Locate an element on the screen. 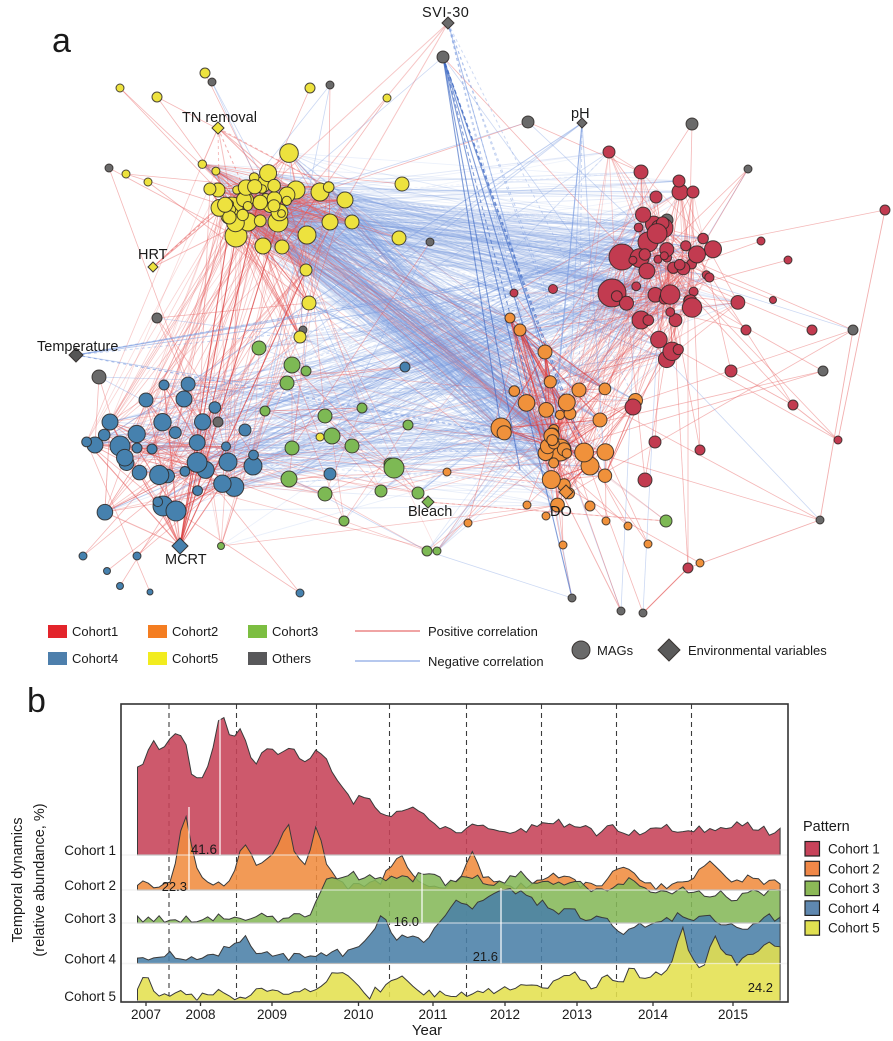 The image size is (893, 1041). svg-text: Negative correlation is located at coordinates (486, 661).